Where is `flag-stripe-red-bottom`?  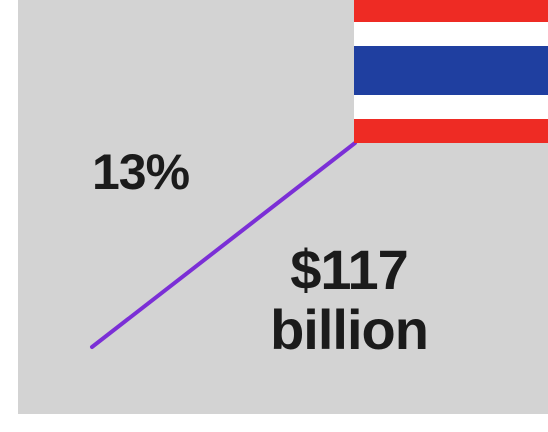 flag-stripe-red-bottom is located at coordinates (451, 131).